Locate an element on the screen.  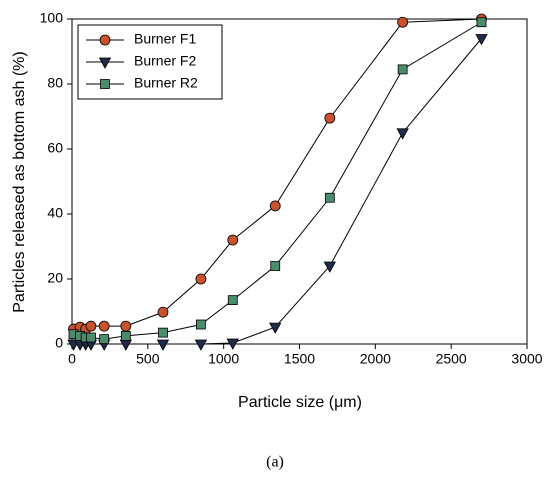
legend-label: Burner F1 is located at coordinates (165, 39).